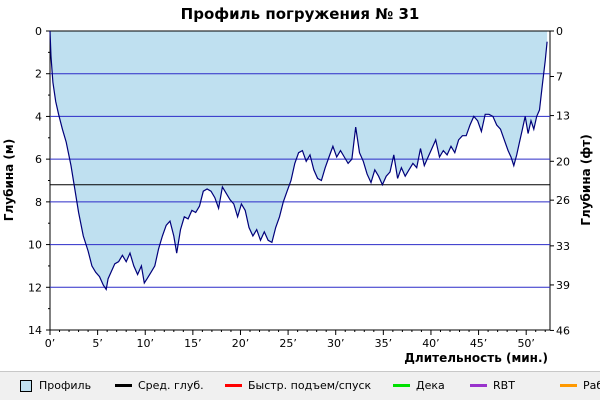 The image size is (600, 400). I want to click on y-tick-label-left: 4, so click(38, 116).